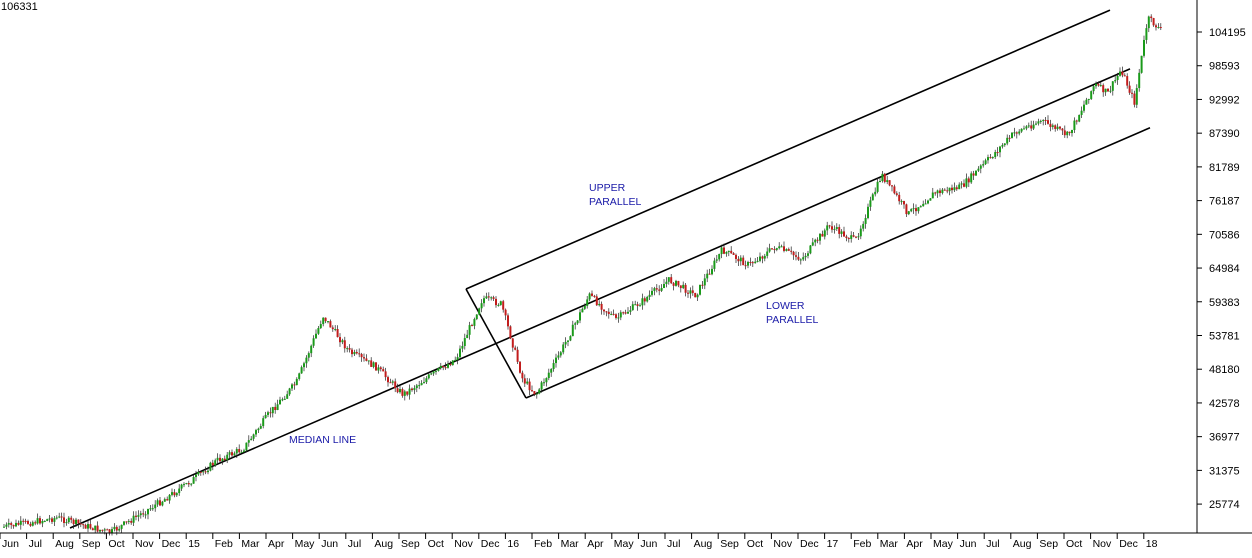 This screenshot has width=1252, height=558. Describe the element at coordinates (1224, 438) in the screenshot. I see `y-tick-label: 36977` at that location.